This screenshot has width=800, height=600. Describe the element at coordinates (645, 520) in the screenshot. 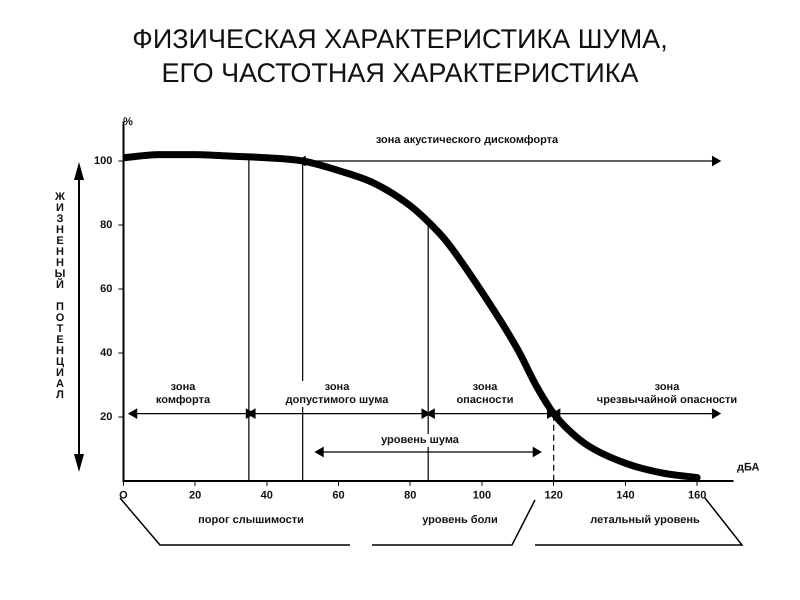

I see `text: летальный уровень` at that location.